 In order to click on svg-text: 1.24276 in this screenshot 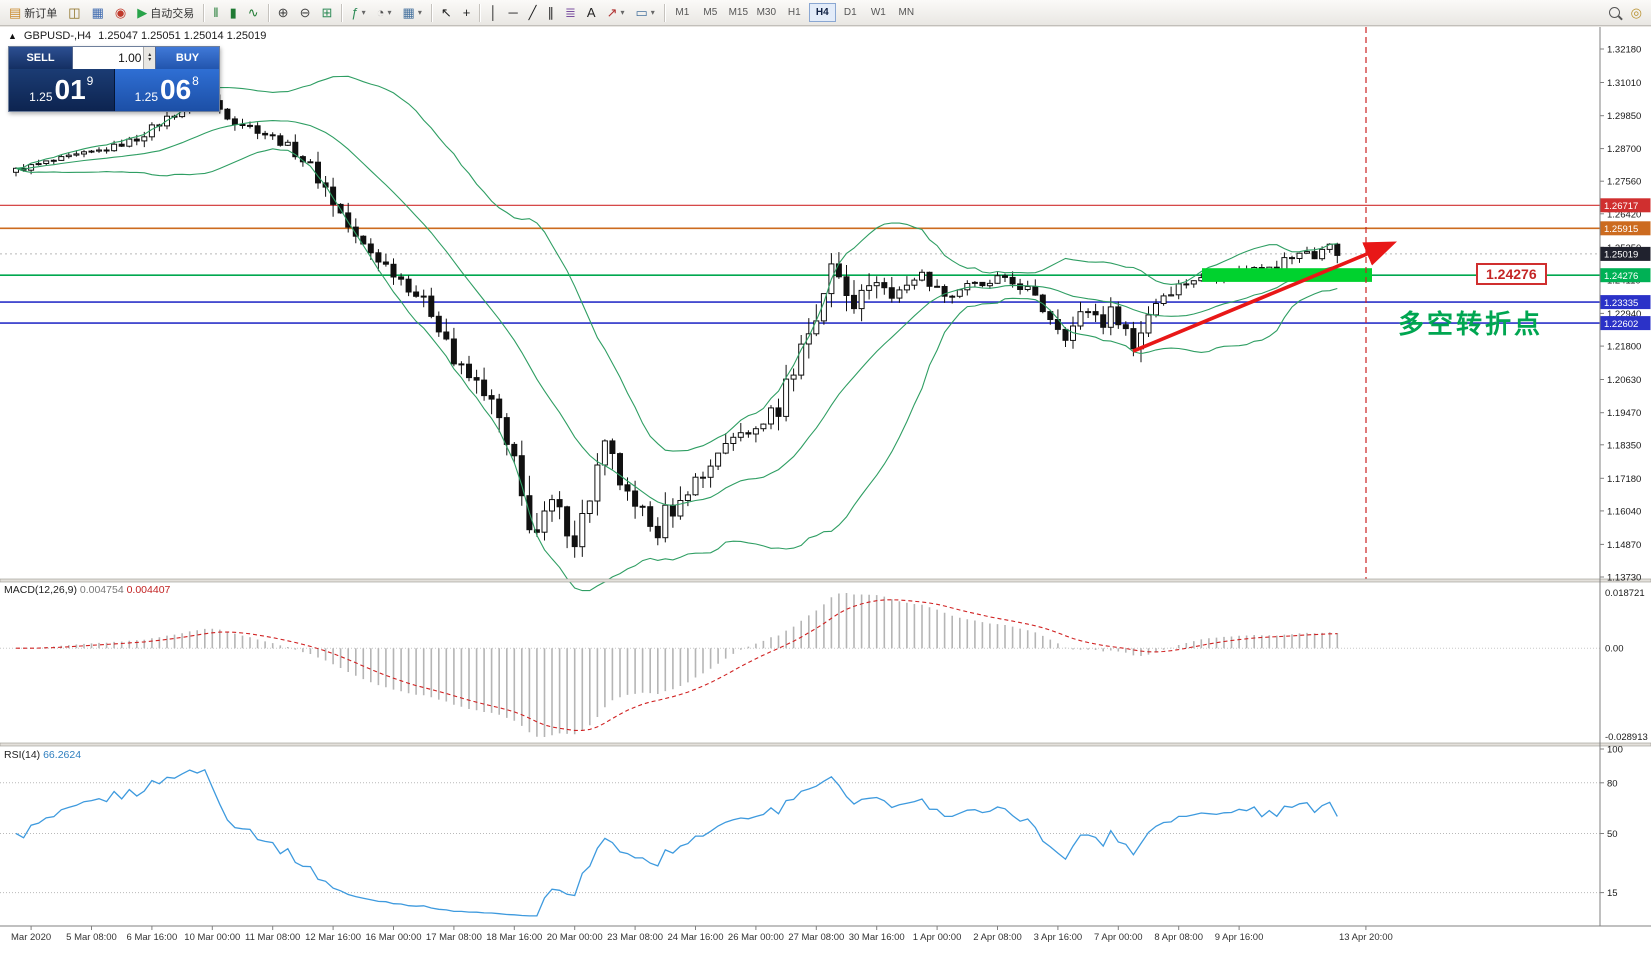, I will do `click(1621, 276)`.